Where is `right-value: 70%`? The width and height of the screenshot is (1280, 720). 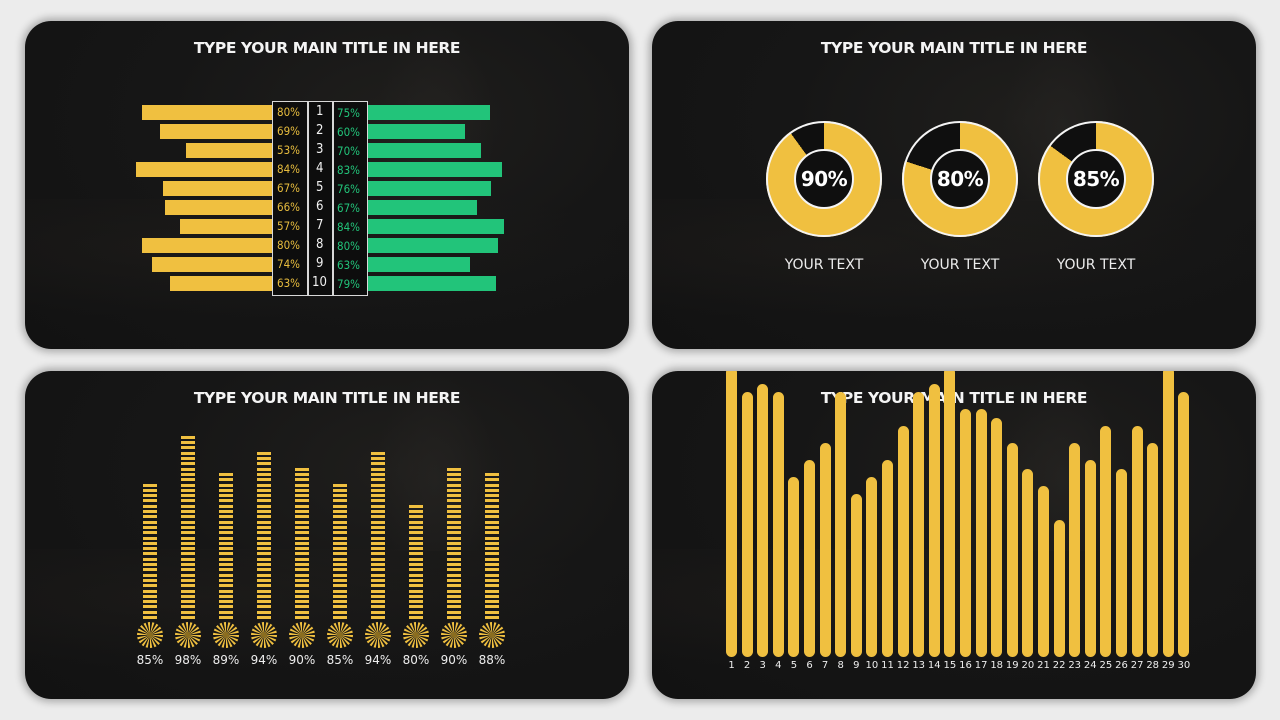 right-value: 70% is located at coordinates (348, 151).